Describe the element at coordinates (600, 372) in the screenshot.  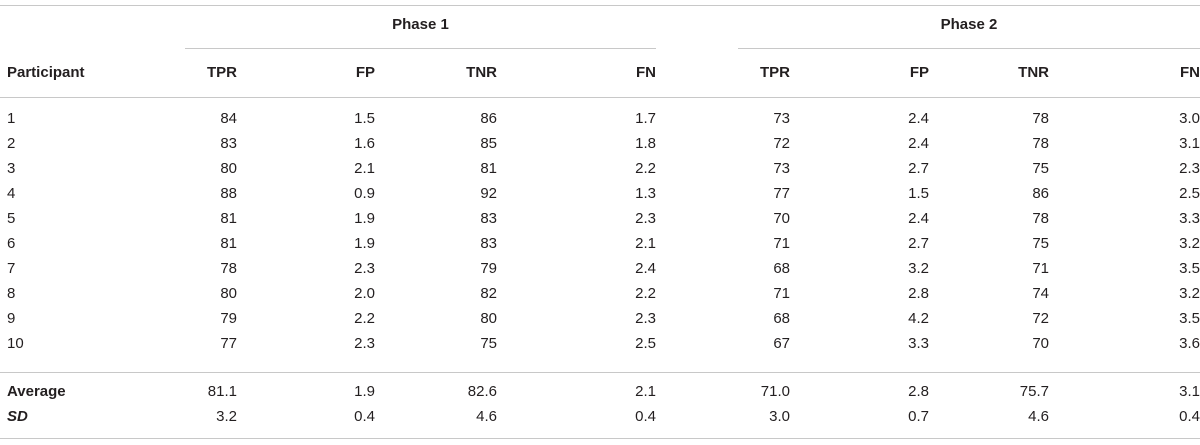
I see `summary-top-rule` at that location.